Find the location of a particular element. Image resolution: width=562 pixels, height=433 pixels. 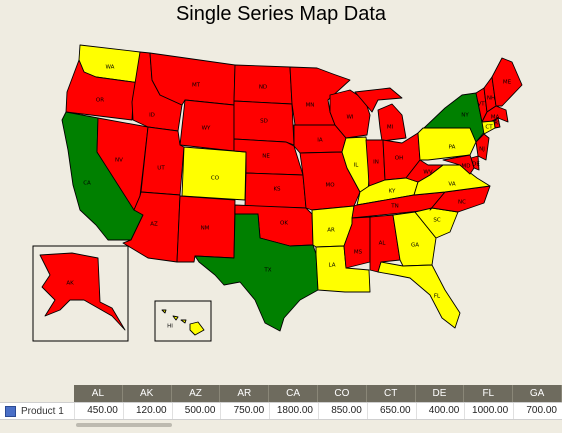

state-label-tn: TN is located at coordinates (394, 207).